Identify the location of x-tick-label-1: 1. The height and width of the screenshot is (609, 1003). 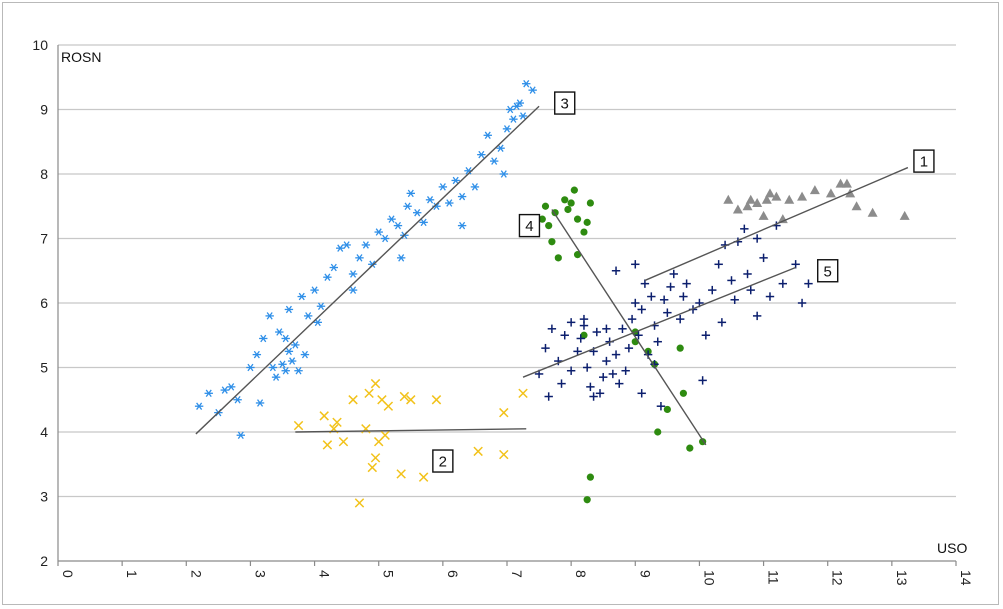
(132, 574).